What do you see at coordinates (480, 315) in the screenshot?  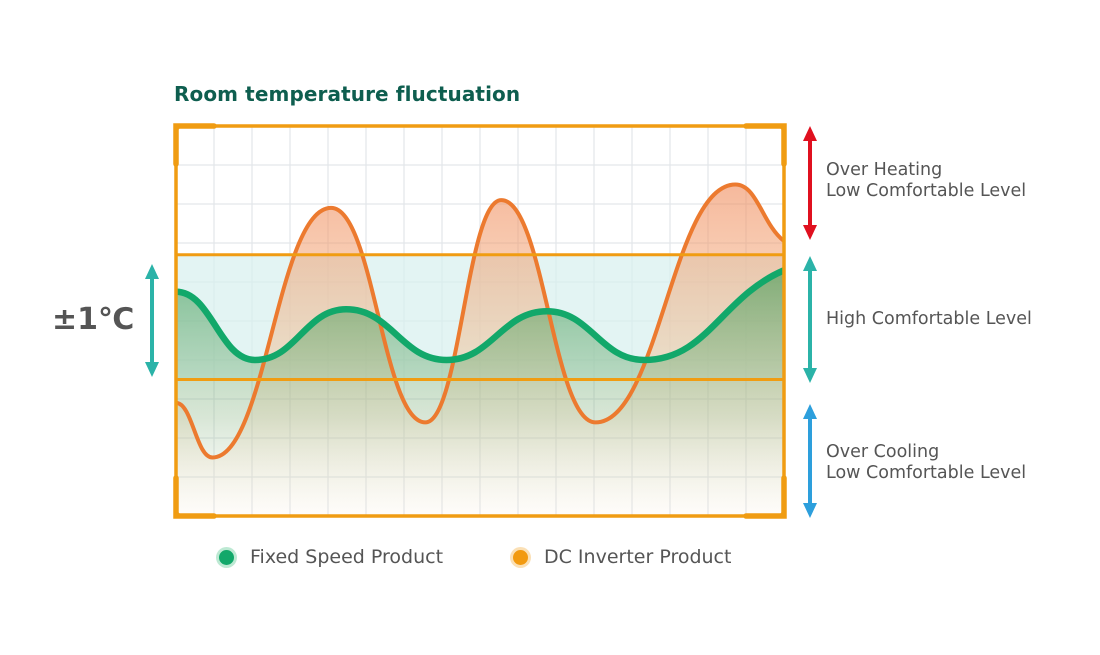 I see `series-line-fixed-speed` at bounding box center [480, 315].